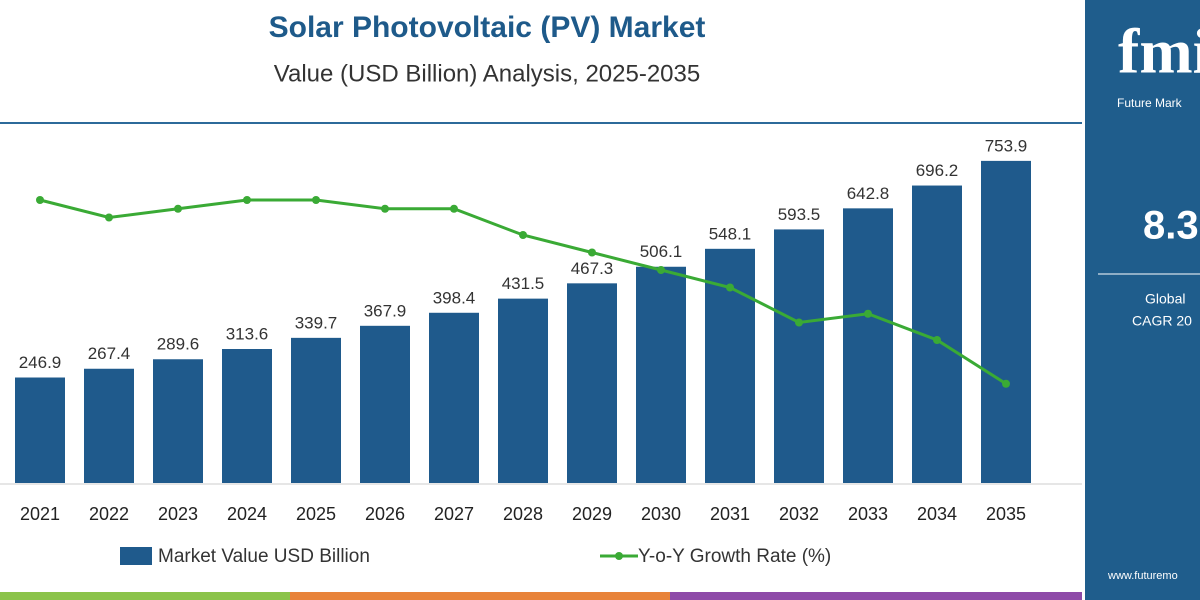 This screenshot has width=1200, height=600. Describe the element at coordinates (487, 27) in the screenshot. I see `chart-title: Solar Photovoltaic (PV) Market` at that location.